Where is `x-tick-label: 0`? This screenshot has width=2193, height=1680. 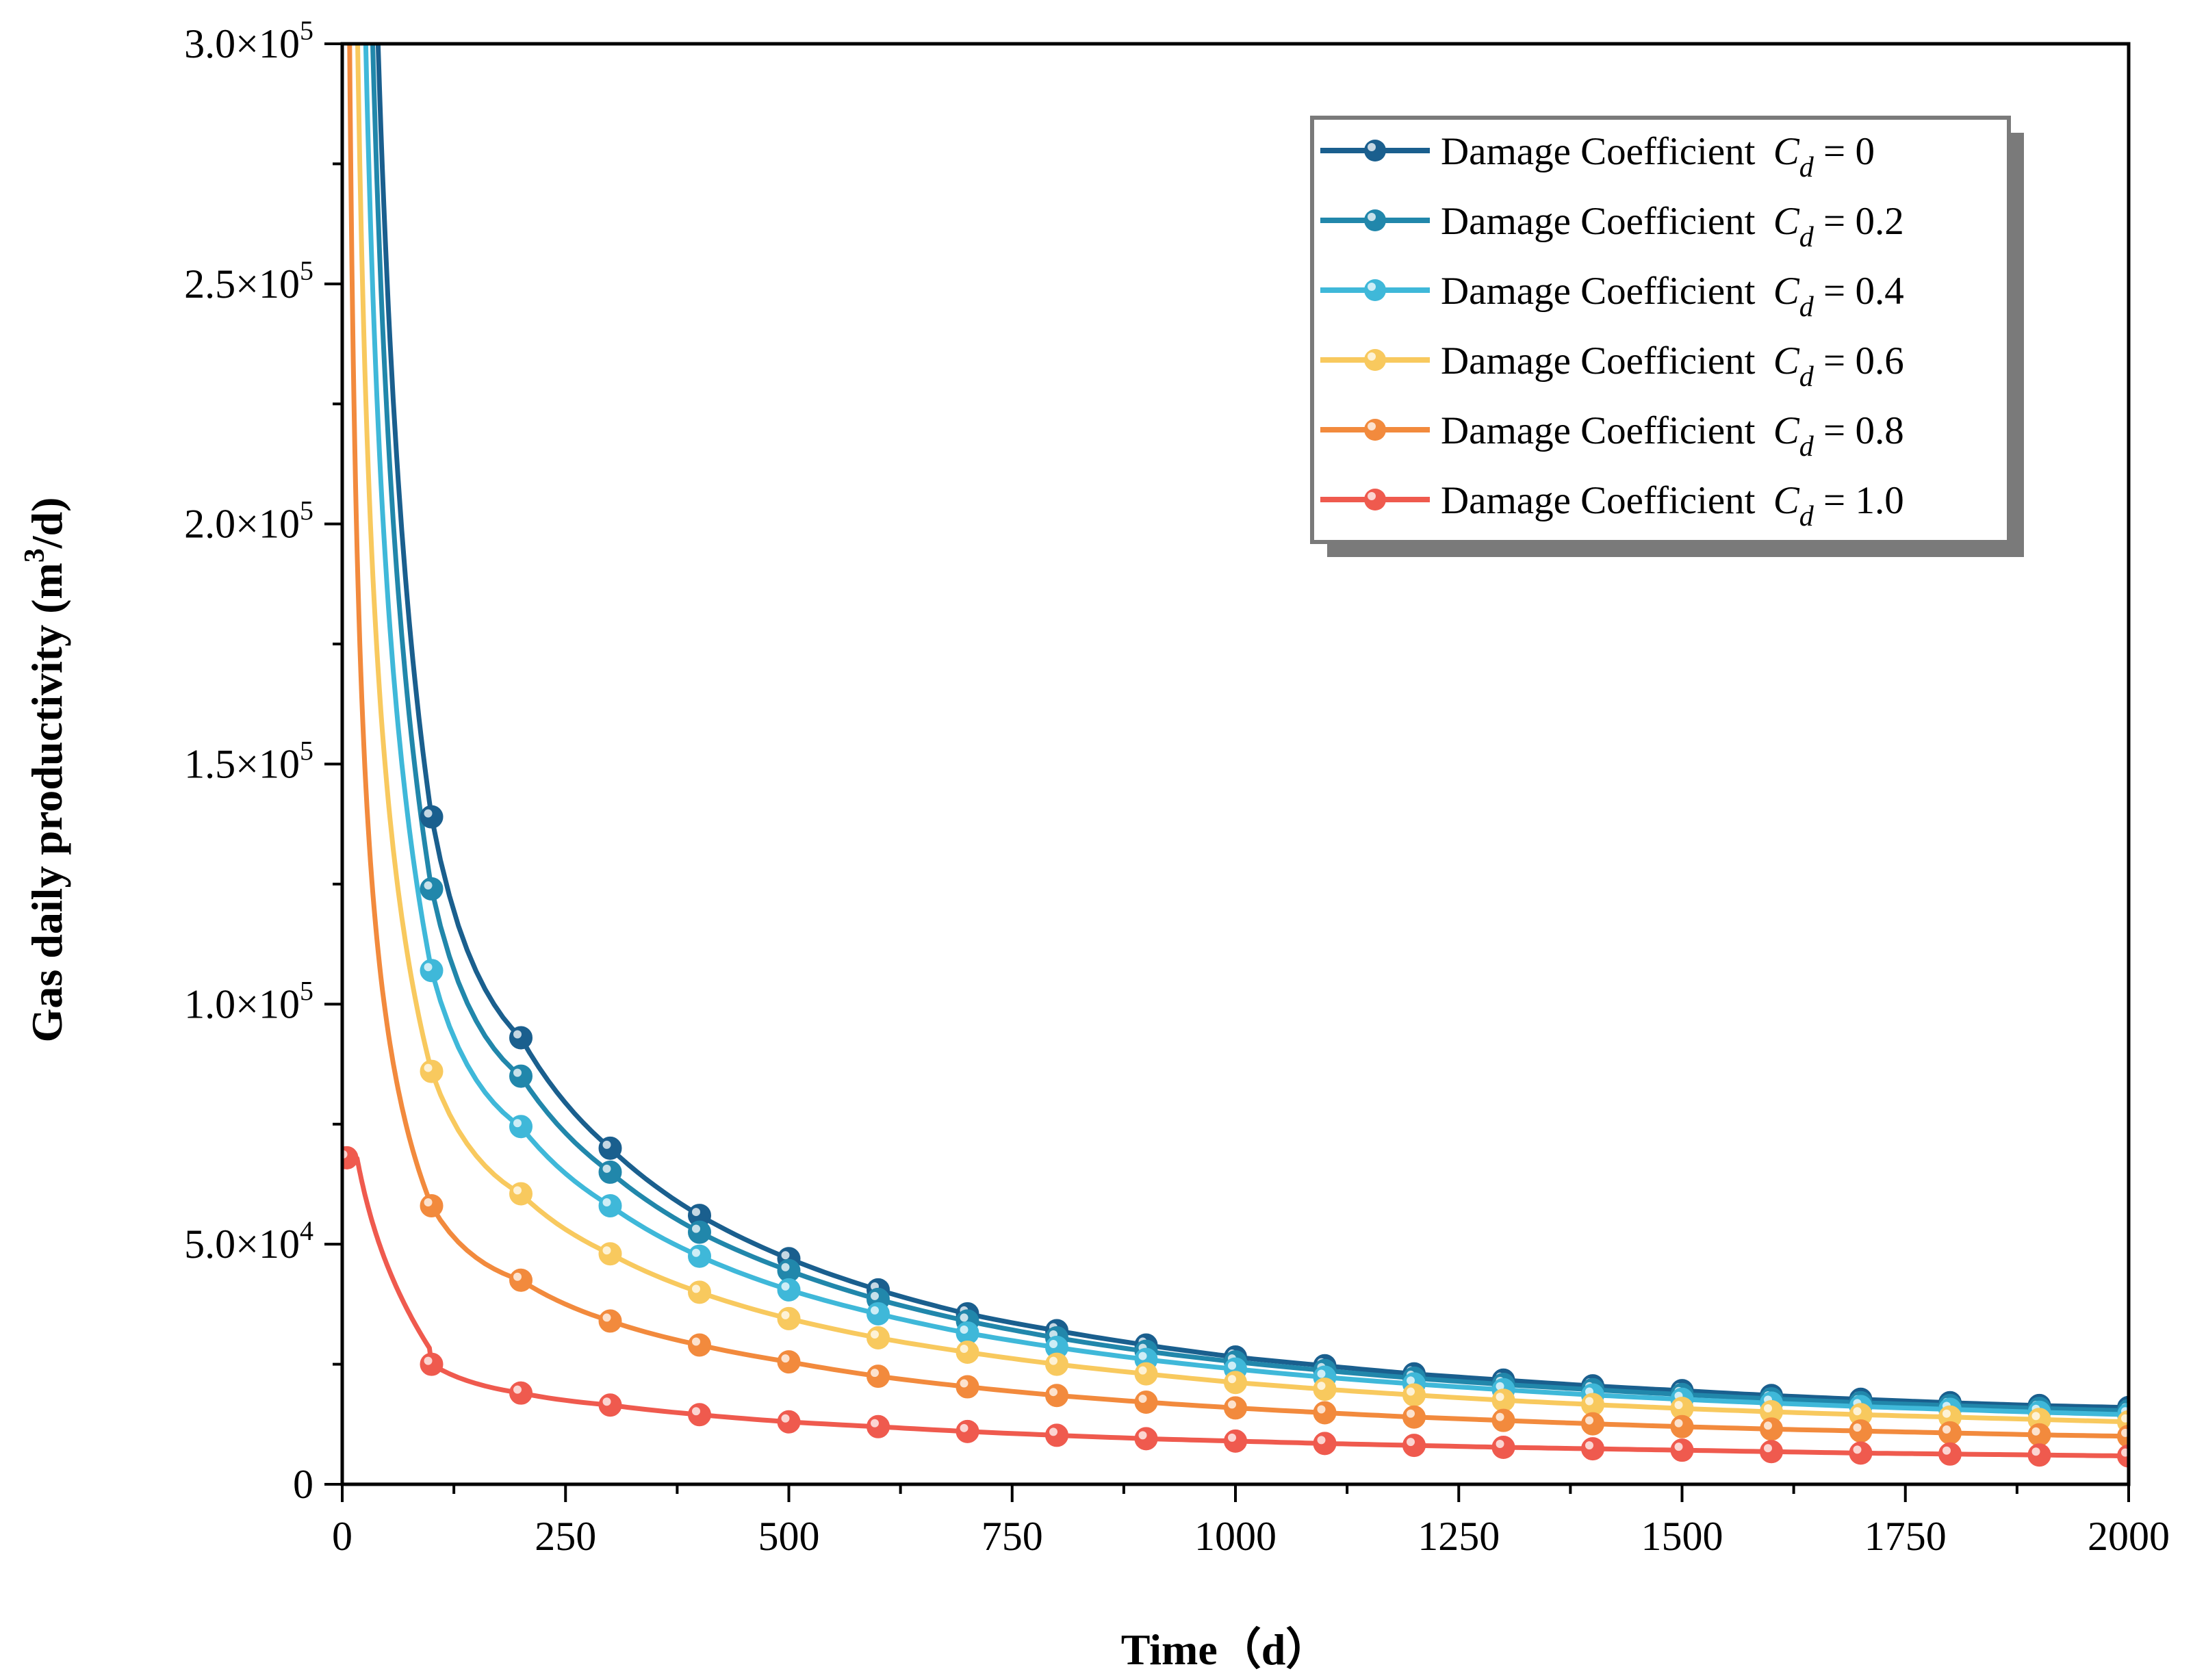
x-tick-label: 0 is located at coordinates (342, 1536).